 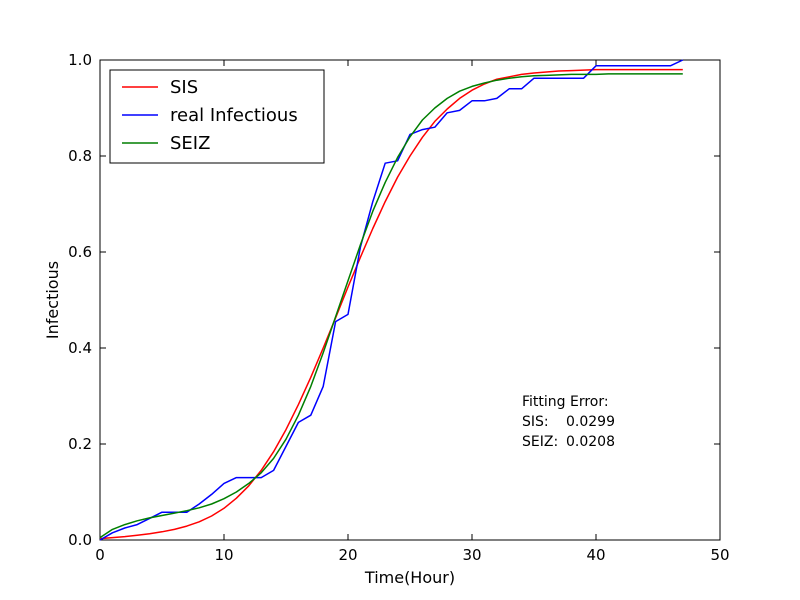 I want to click on x-tick-label: 40, so click(x=595, y=555).